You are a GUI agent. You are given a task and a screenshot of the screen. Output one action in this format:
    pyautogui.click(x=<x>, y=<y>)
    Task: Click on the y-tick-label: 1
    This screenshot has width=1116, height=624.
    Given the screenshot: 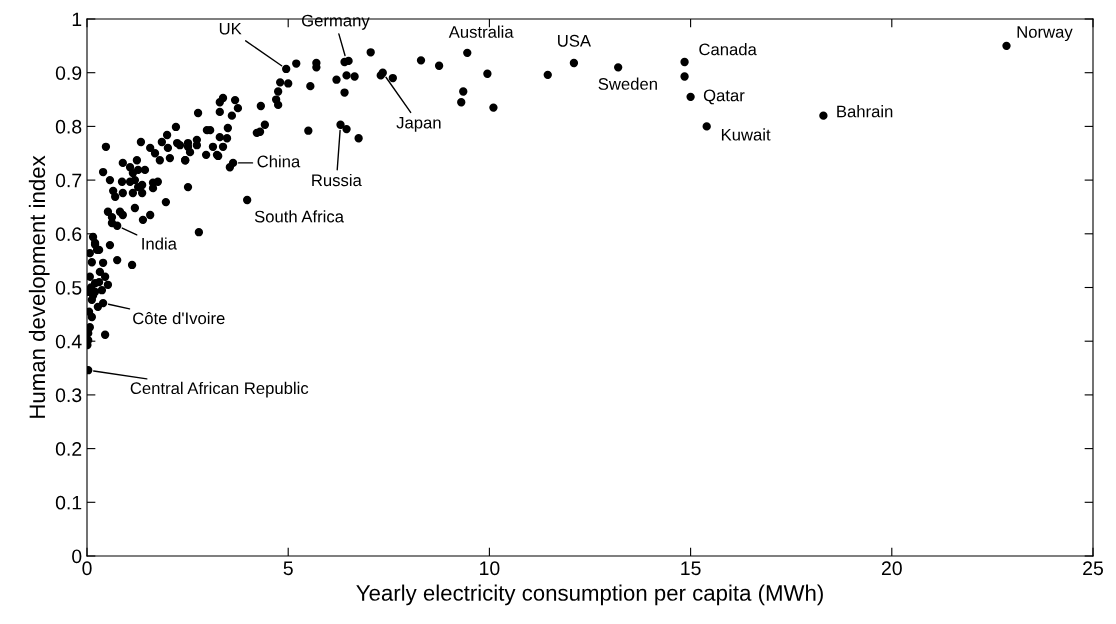 What is the action you would take?
    pyautogui.click(x=77, y=19)
    